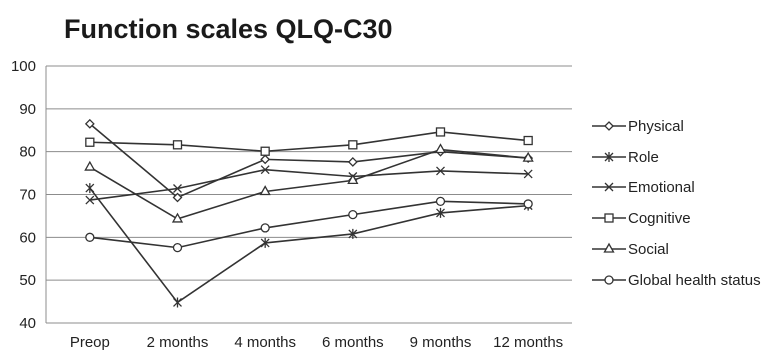 The height and width of the screenshot is (351, 778). I want to click on legend-item: Cognitive, so click(641, 218).